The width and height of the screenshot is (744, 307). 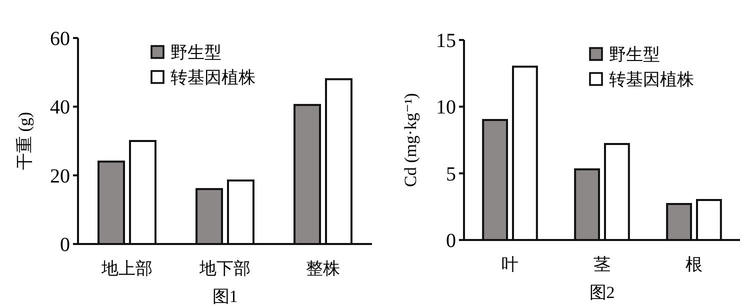 What do you see at coordinates (323, 268) in the screenshot?
I see `x-tick-label: 整株` at bounding box center [323, 268].